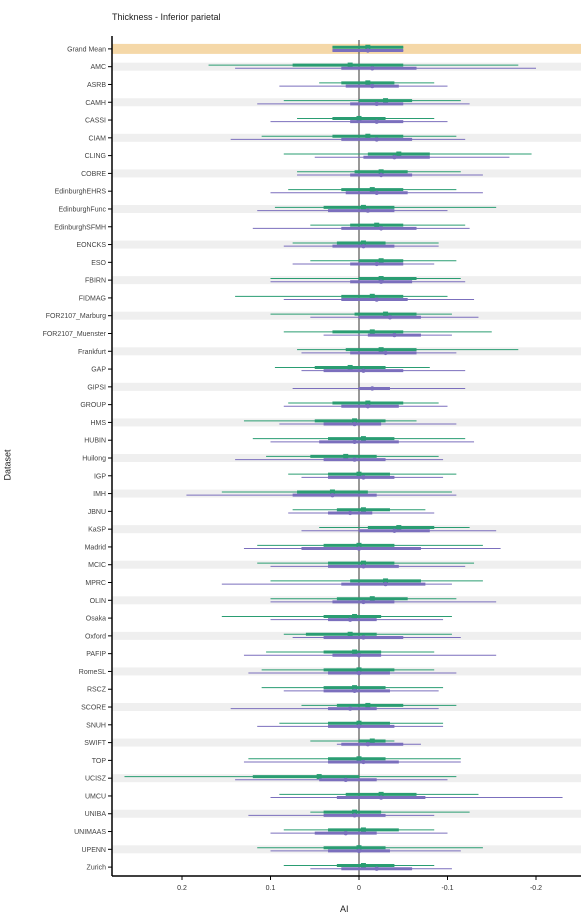  What do you see at coordinates (97, 690) in the screenshot?
I see `y-tick-label: RSCZ` at bounding box center [97, 690].